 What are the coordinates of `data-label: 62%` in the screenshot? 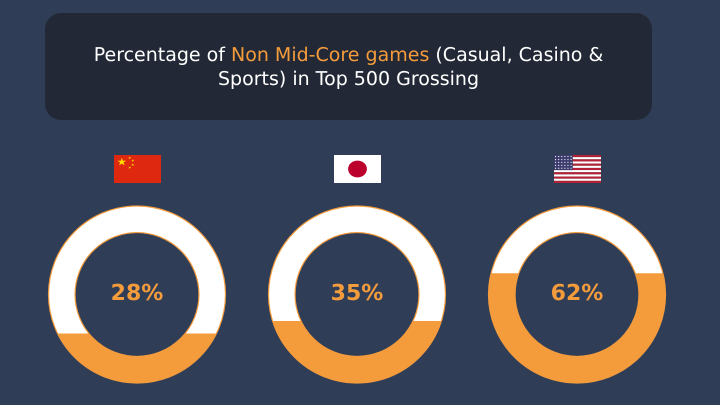 It's located at (577, 293).